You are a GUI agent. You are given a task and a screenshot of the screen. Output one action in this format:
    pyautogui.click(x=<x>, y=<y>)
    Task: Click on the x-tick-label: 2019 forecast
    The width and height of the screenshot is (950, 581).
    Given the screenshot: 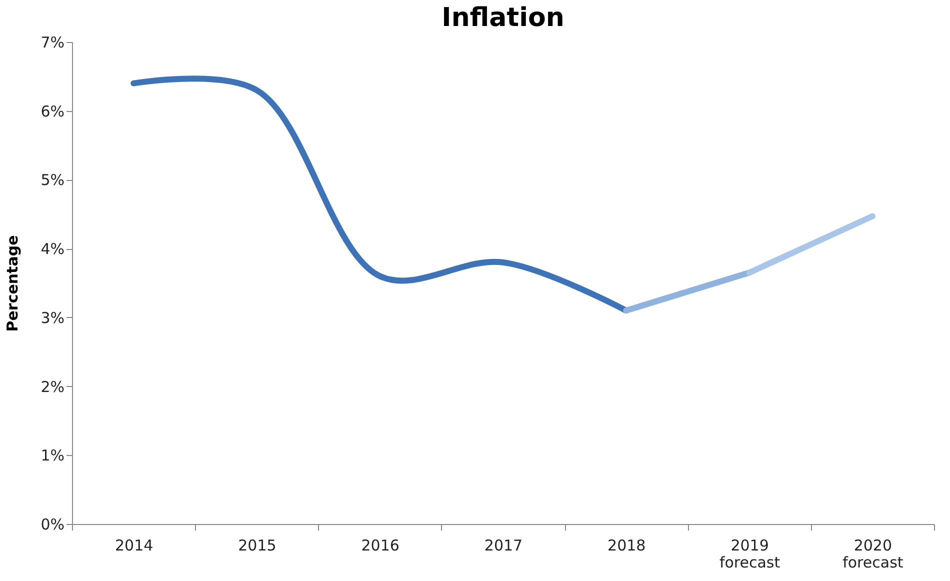 What is the action you would take?
    pyautogui.click(x=749, y=554)
    